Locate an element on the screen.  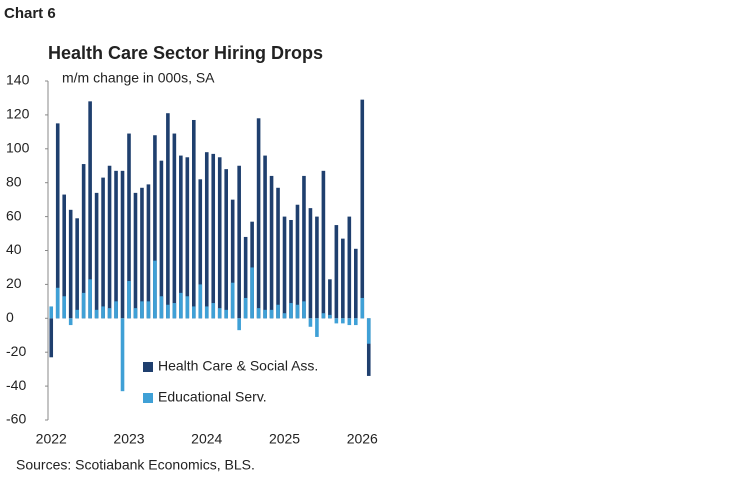
y-tick-label: 0 is located at coordinates (10, 317).